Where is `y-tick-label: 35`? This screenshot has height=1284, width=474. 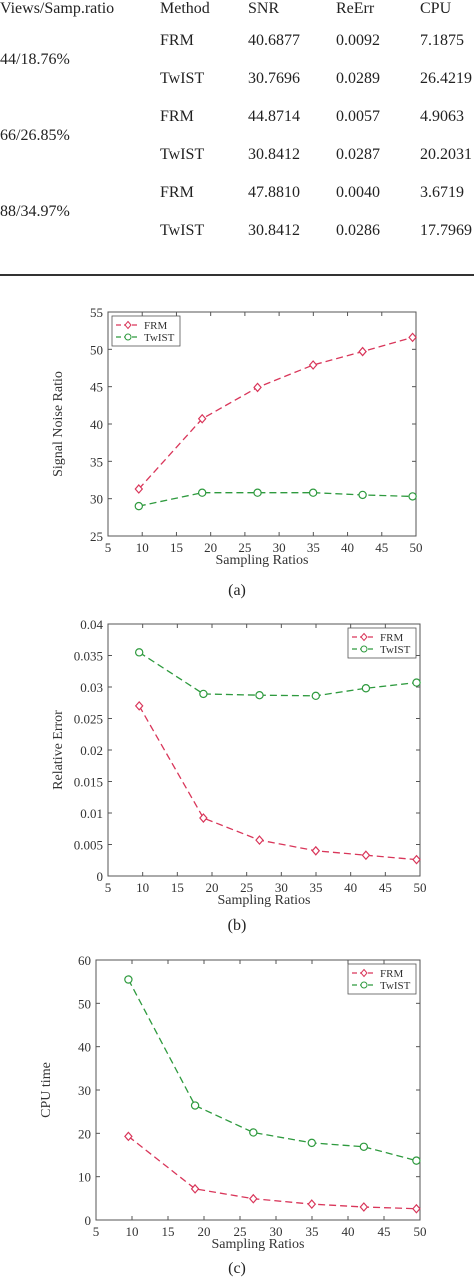
y-tick-label: 35 is located at coordinates (96, 461).